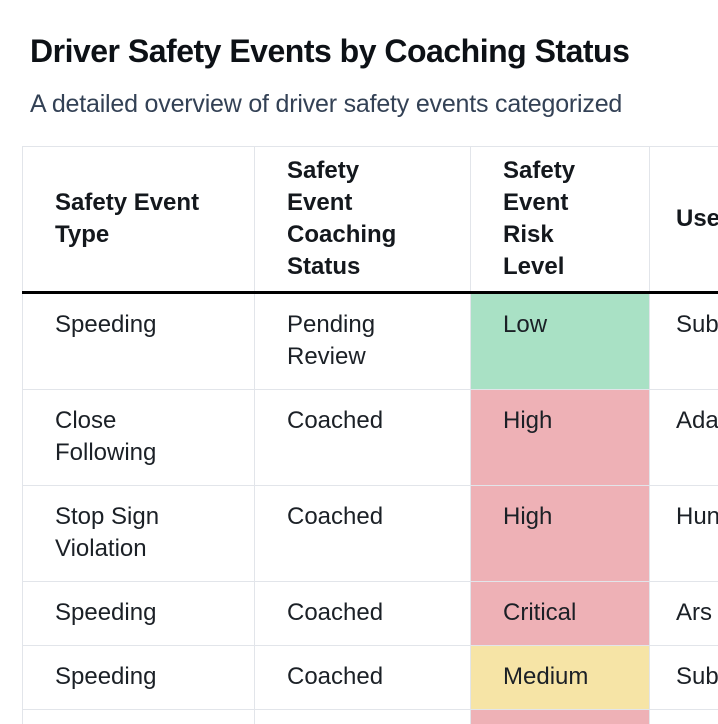 The image size is (718, 724). I want to click on risk-level-badge: Medium, so click(560, 677).